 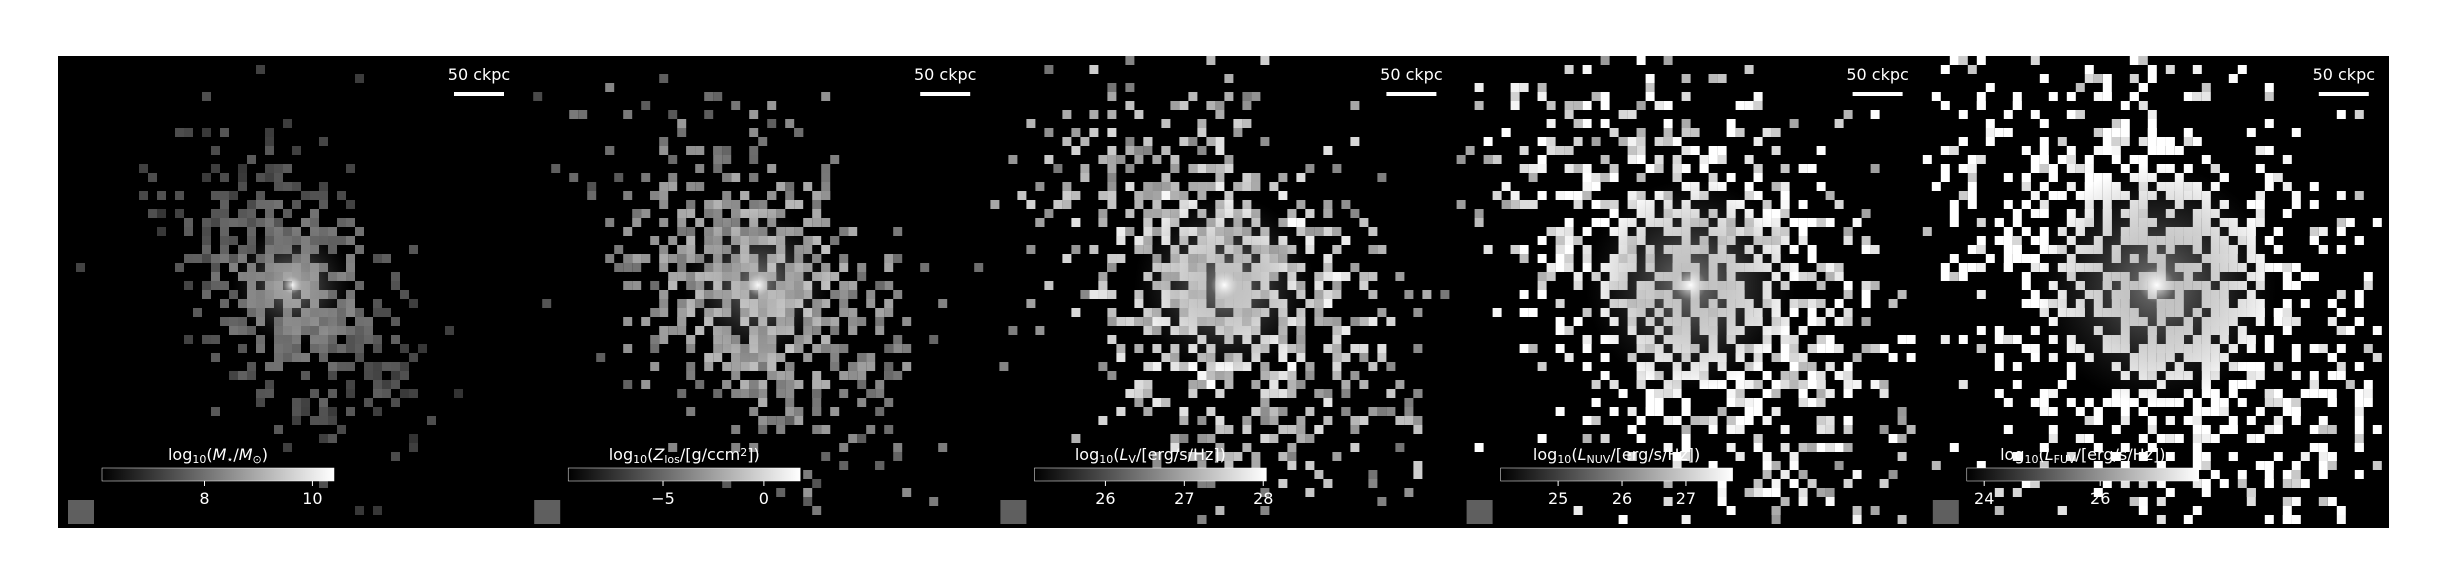 I want to click on colorbar-label: log10(LV/[erg/s/Hz]), so click(x=1150, y=455).